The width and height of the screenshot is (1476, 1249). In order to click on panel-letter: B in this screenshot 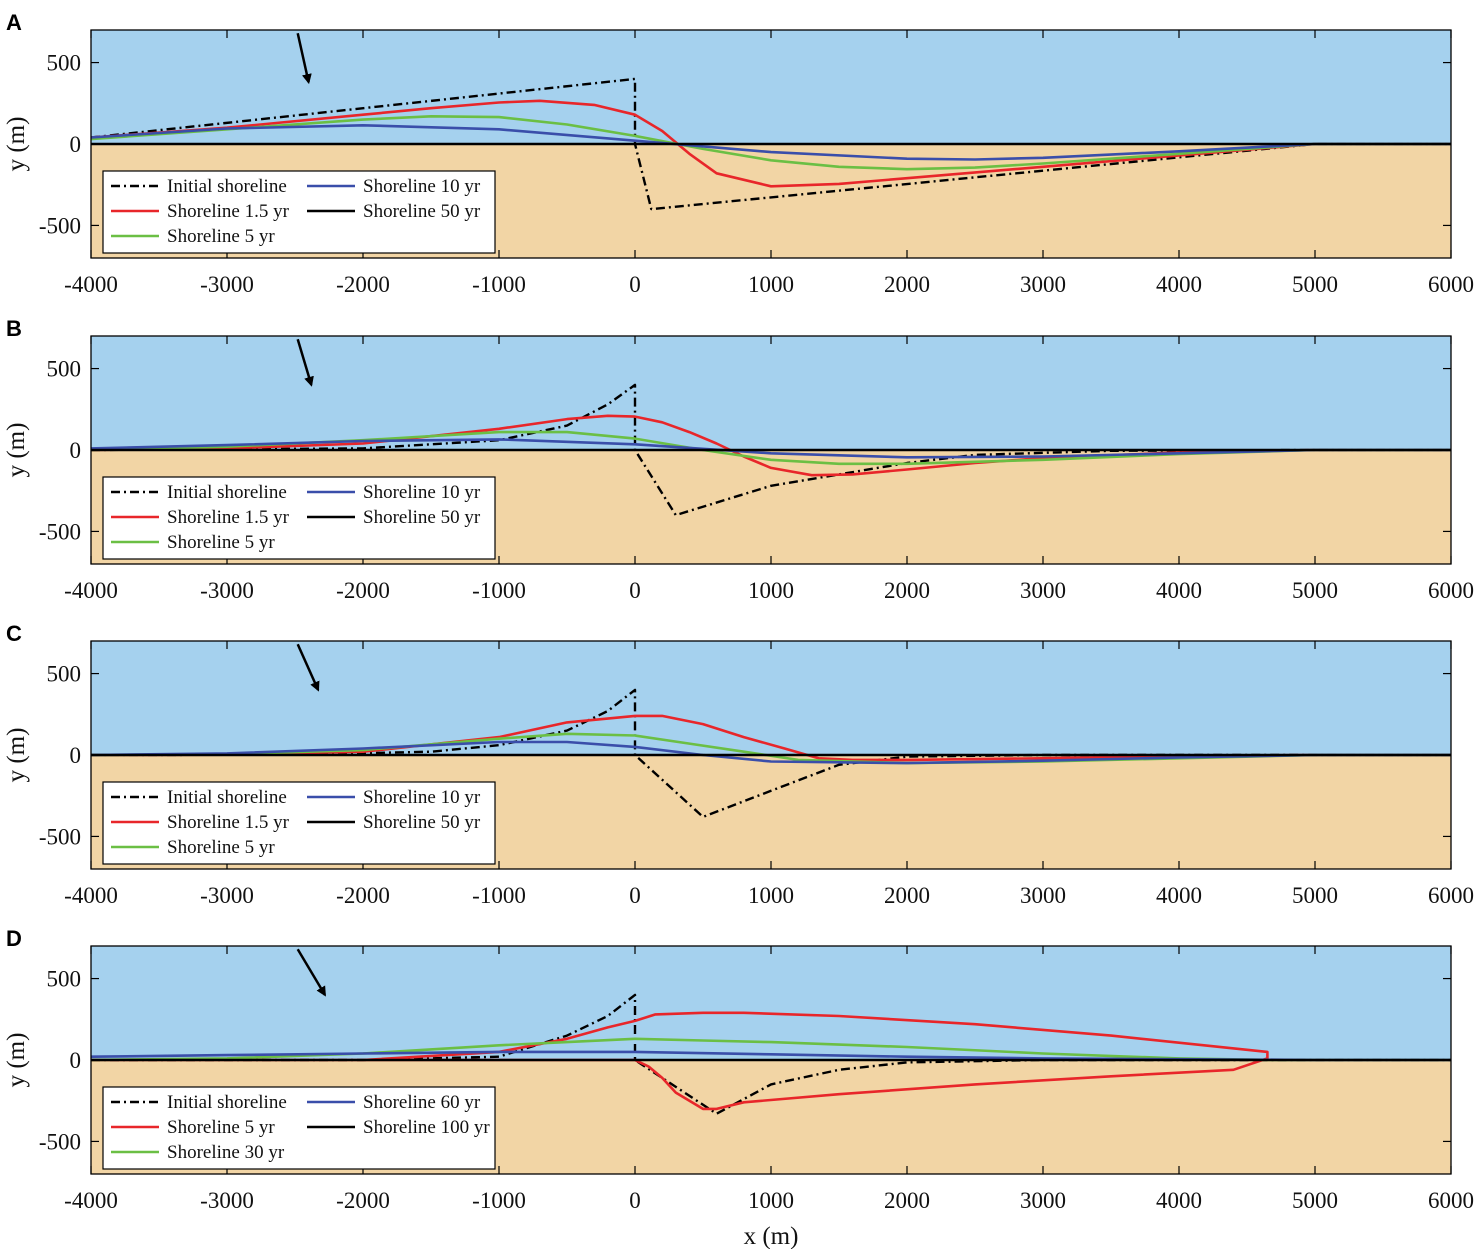, I will do `click(14, 328)`.